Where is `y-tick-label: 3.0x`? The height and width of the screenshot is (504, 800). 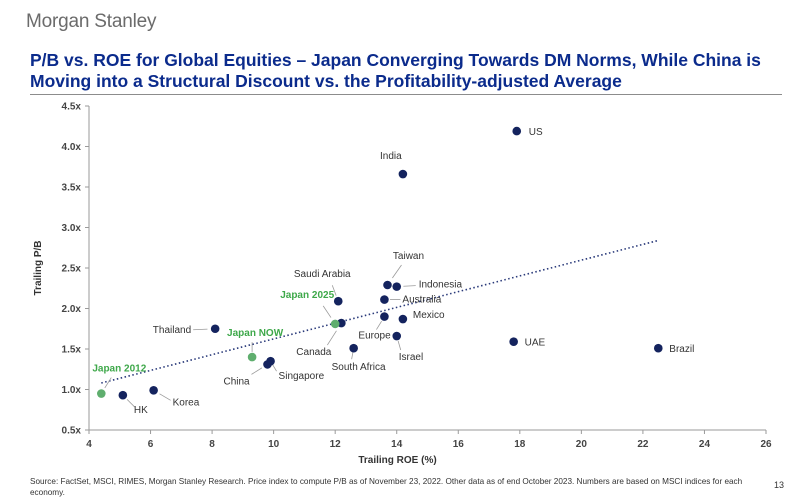
y-tick-label: 3.0x is located at coordinates (72, 228).